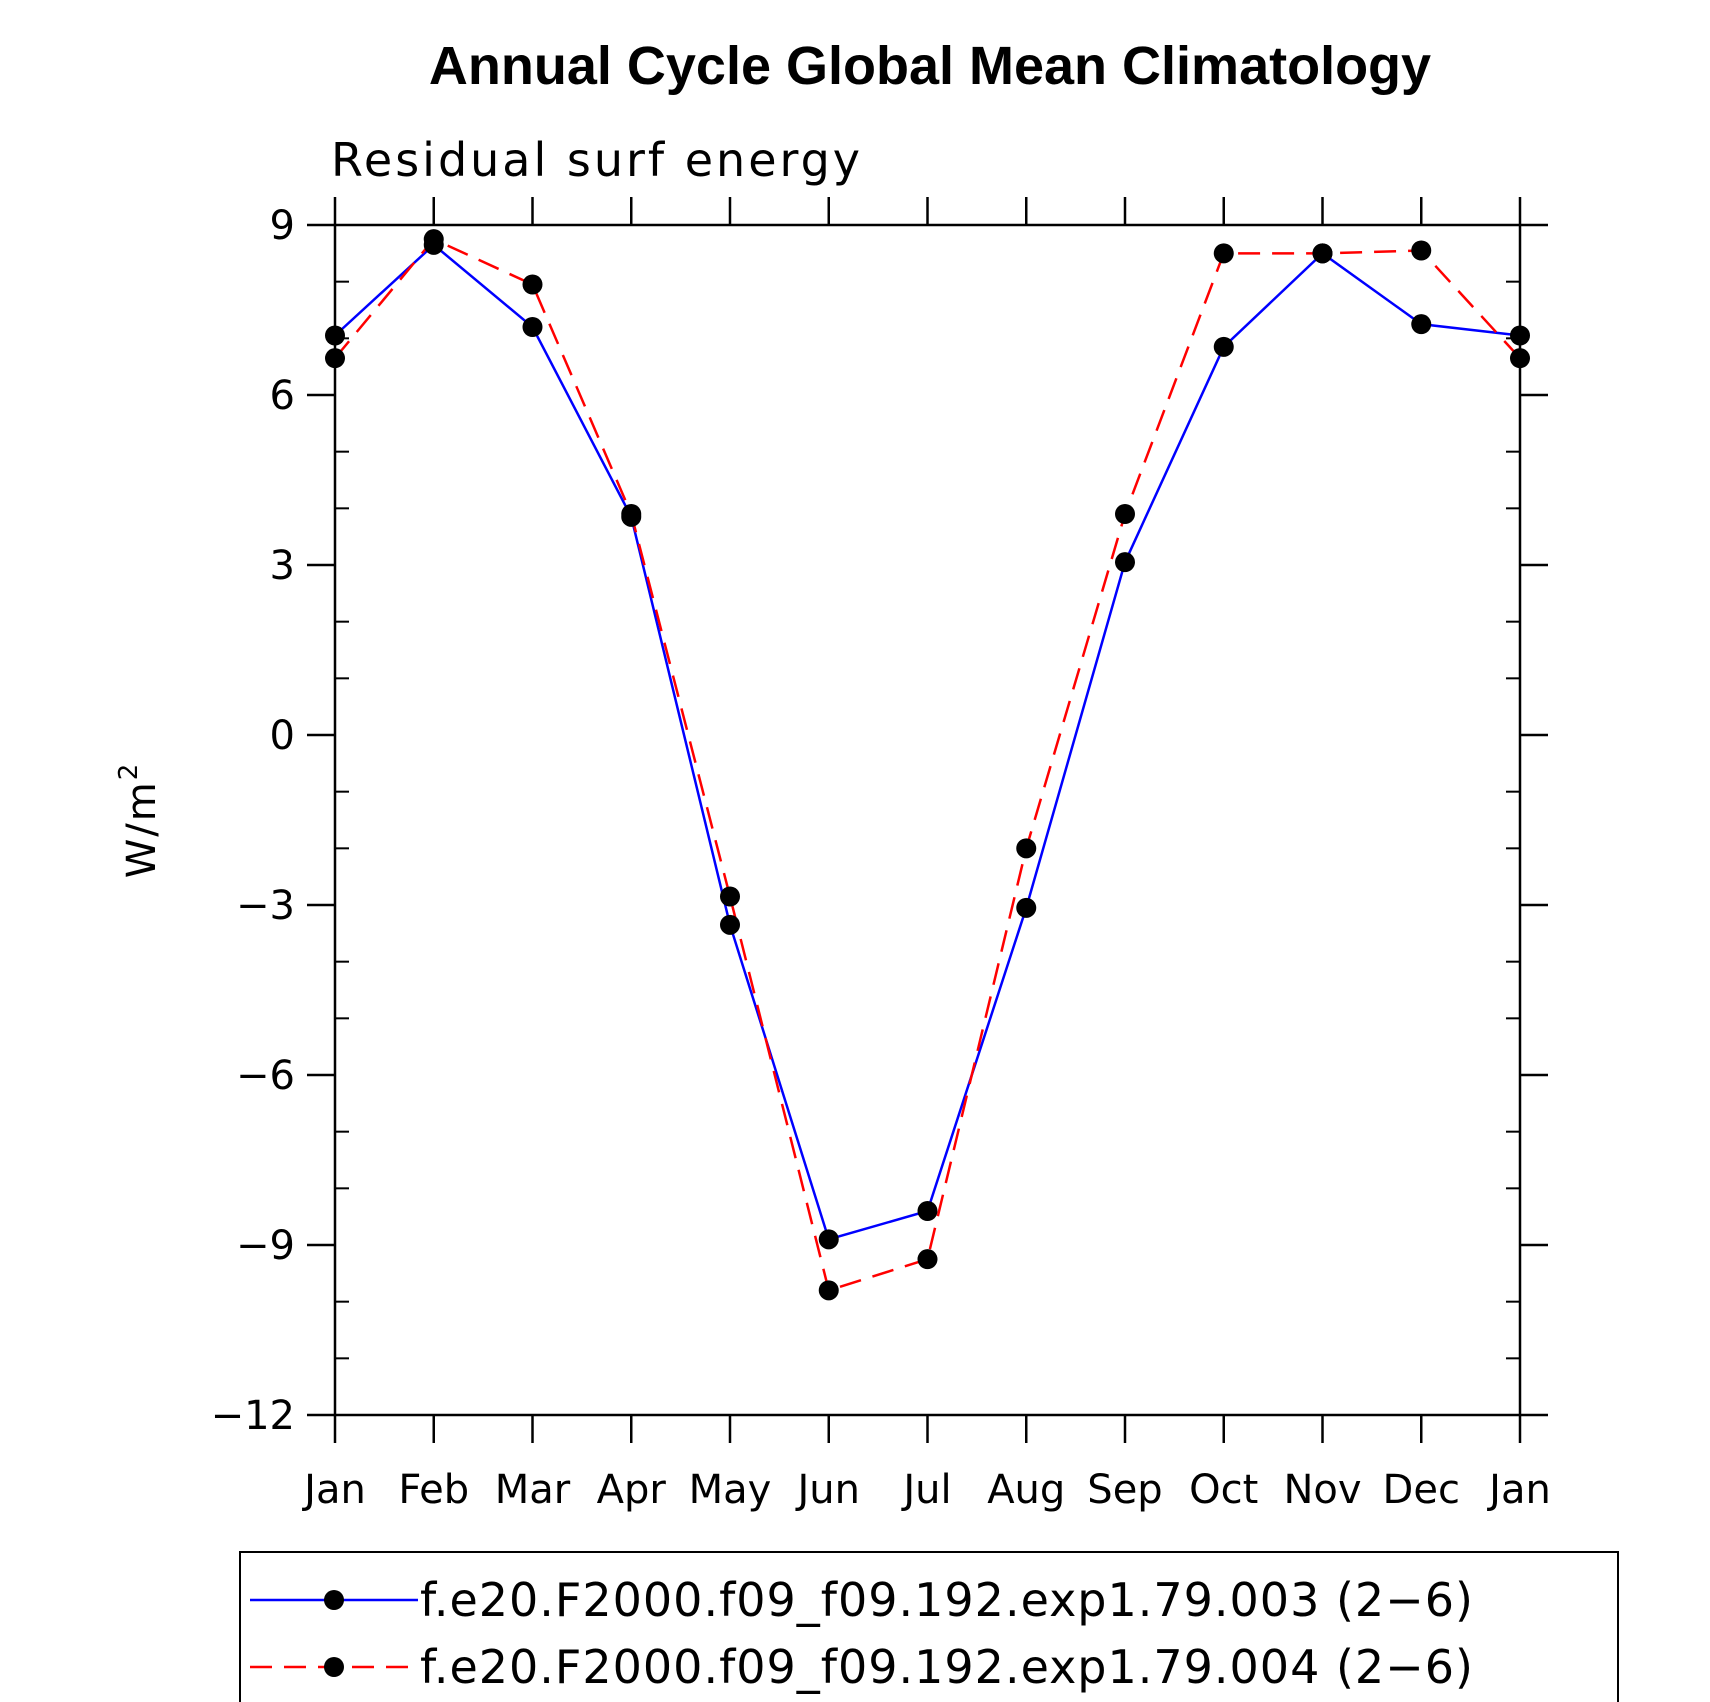 The height and width of the screenshot is (1702, 1710). I want to click on chart-title: Annual Cycle Global Mean Climatology, so click(930, 66).